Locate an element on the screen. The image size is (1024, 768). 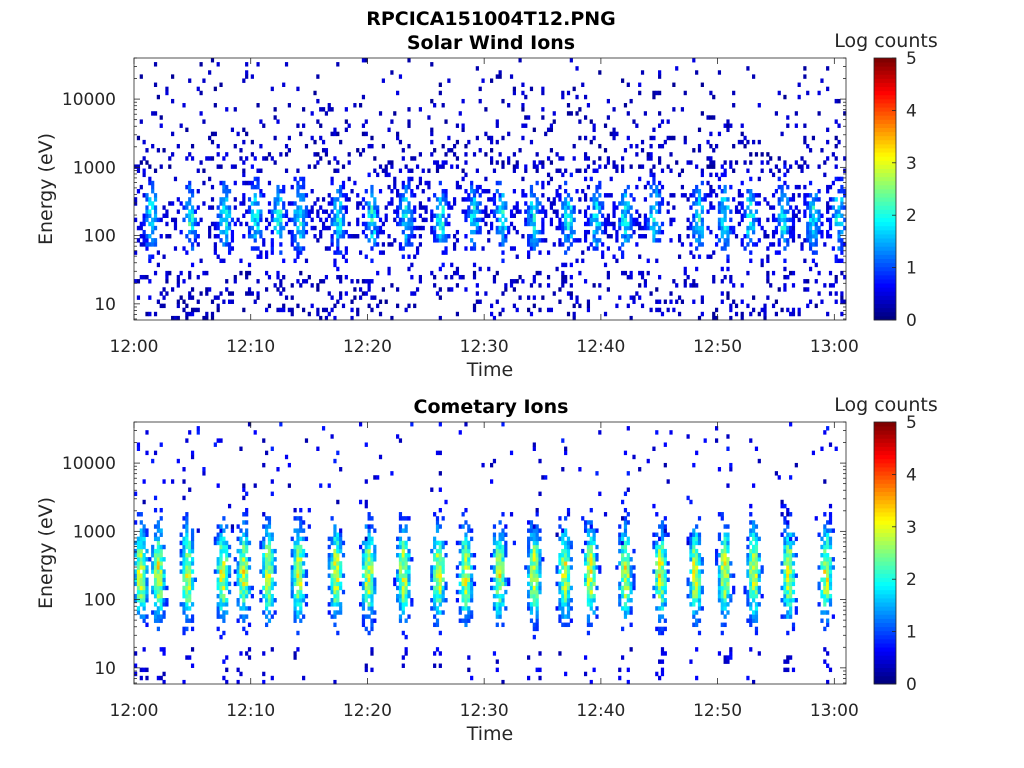
x-tick-label: 12:50 is located at coordinates (717, 347).